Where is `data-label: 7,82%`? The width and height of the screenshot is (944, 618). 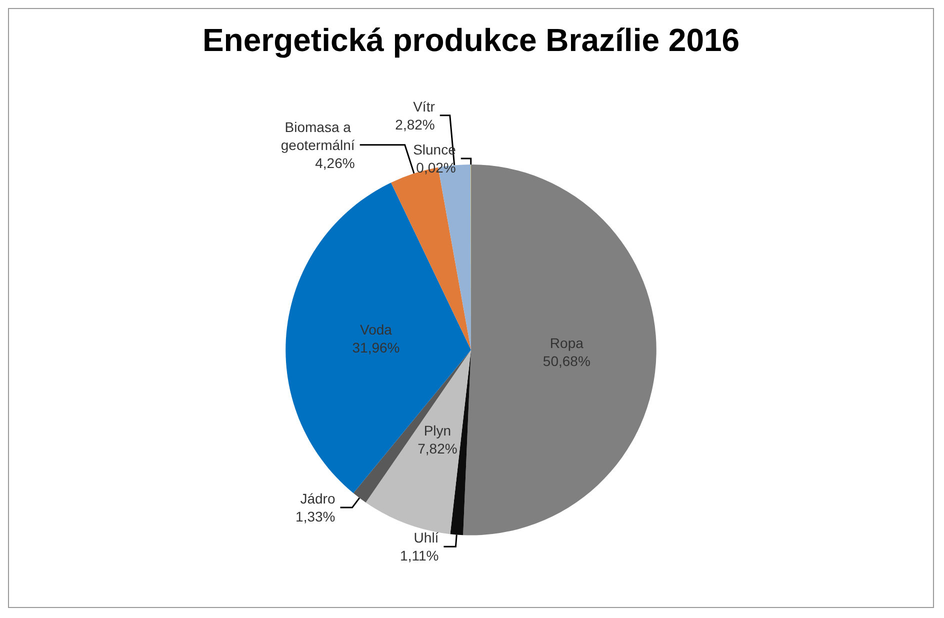
data-label: 7,82% is located at coordinates (438, 448).